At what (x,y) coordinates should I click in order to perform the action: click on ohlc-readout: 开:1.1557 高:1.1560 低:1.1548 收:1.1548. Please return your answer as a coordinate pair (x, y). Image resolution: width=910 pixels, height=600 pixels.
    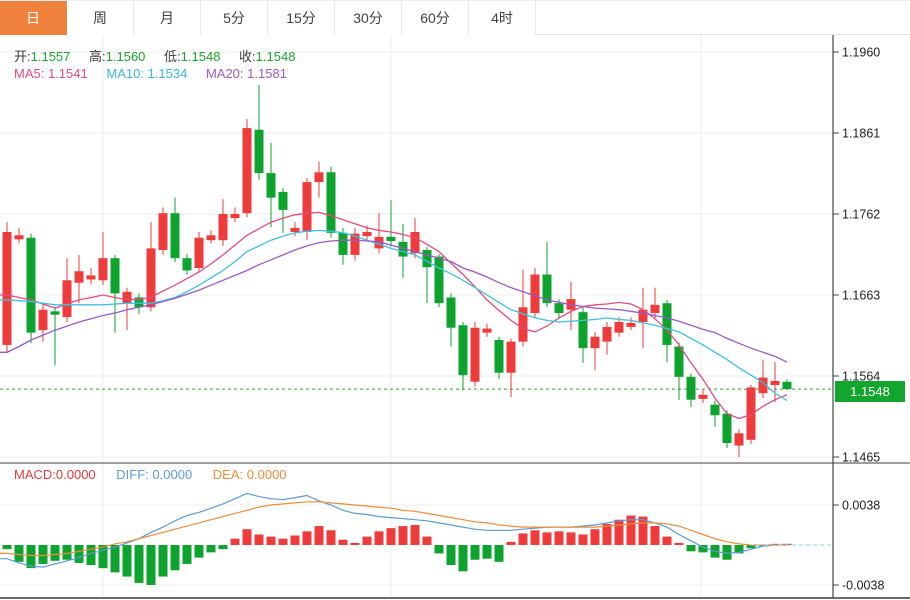
    Looking at the image, I should click on (162, 55).